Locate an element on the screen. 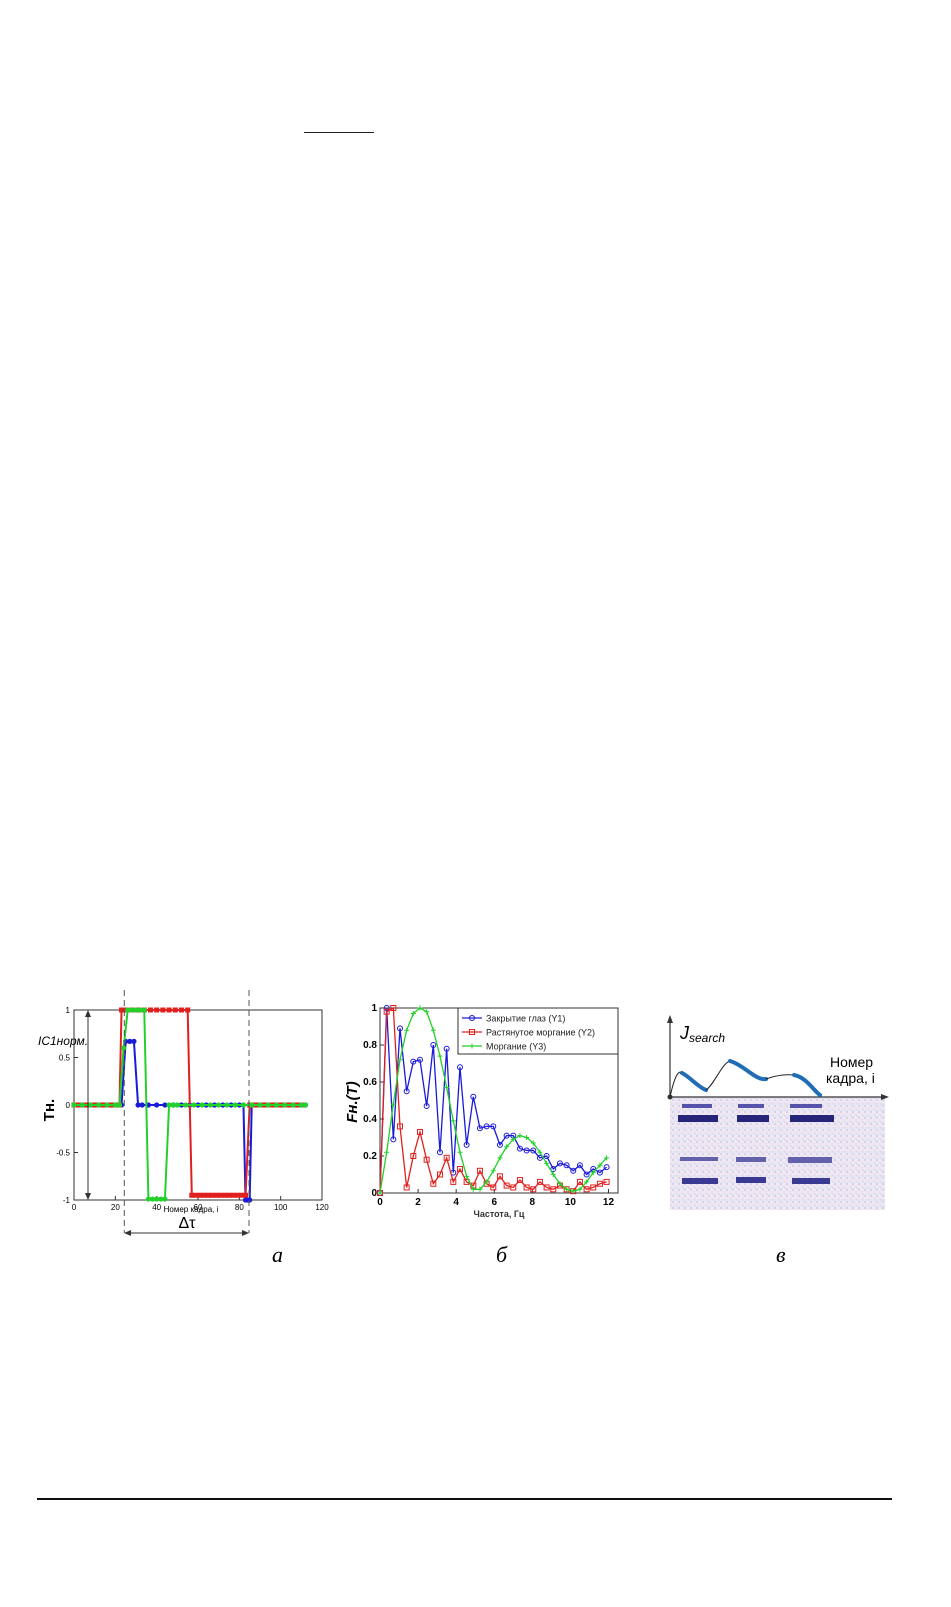 The width and height of the screenshot is (951, 1607). frame-number-label-1: Номер is located at coordinates (851, 1062).